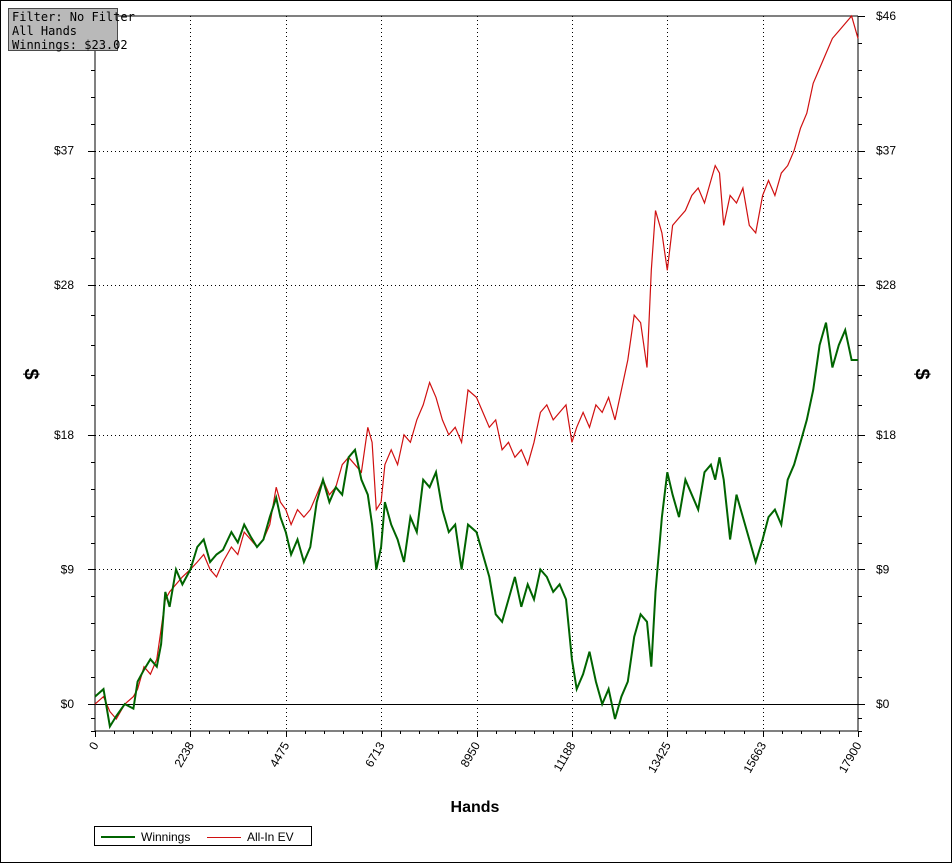 This screenshot has height=863, width=952. What do you see at coordinates (31, 373) in the screenshot?
I see `y-axis-title-left: $` at bounding box center [31, 373].